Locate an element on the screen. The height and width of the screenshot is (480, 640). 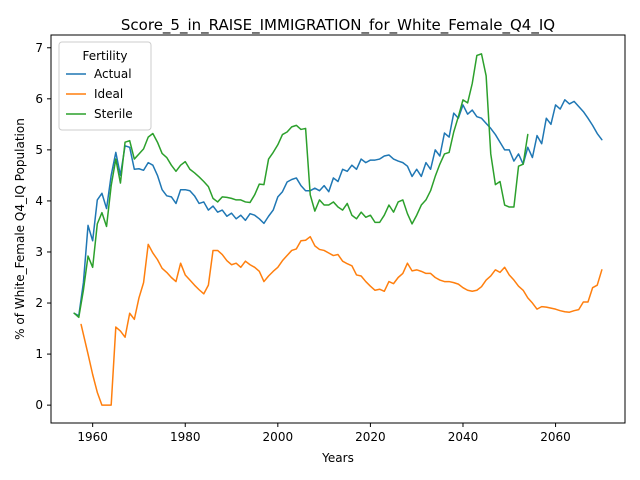
y-tick-label: 4 is located at coordinates (39, 201).